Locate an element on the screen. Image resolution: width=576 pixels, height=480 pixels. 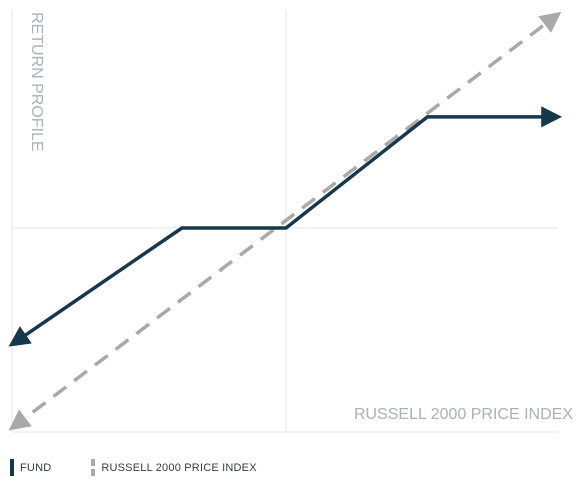
fund-swatch is located at coordinates (12, 467).